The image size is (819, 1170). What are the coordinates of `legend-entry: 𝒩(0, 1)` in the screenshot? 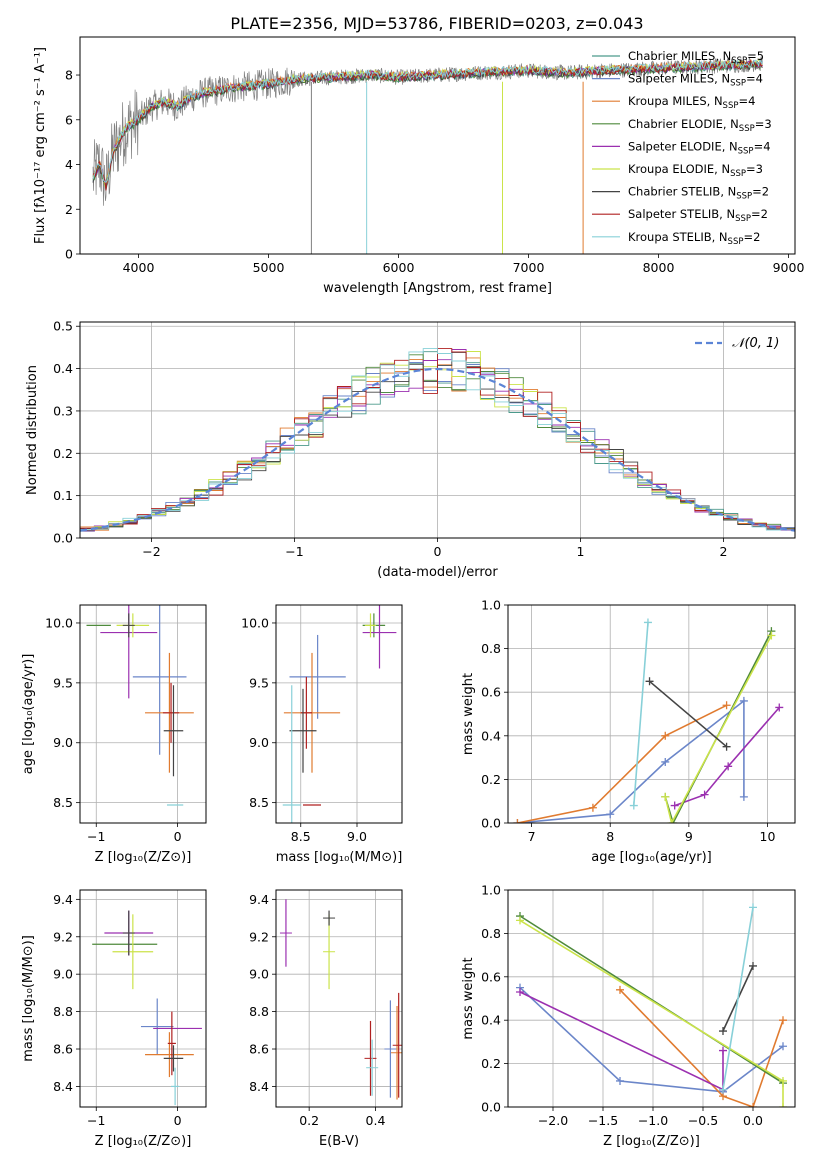 It's located at (755, 343).